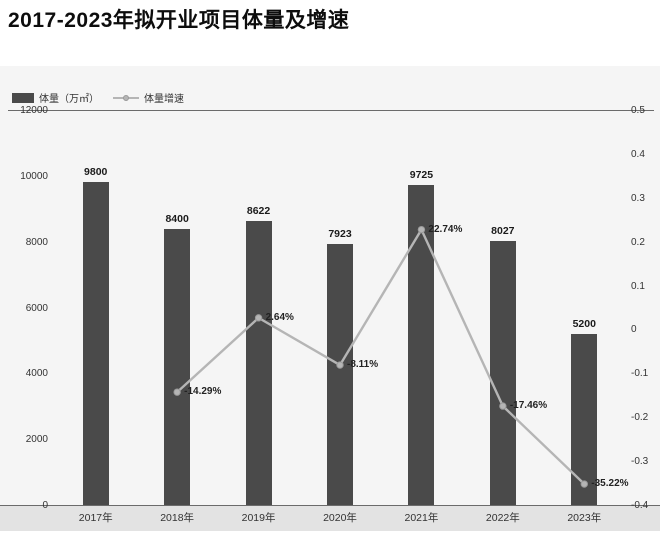 Image resolution: width=660 pixels, height=543 pixels. What do you see at coordinates (638, 286) in the screenshot?
I see `right-axis-tick: 0.1` at bounding box center [638, 286].